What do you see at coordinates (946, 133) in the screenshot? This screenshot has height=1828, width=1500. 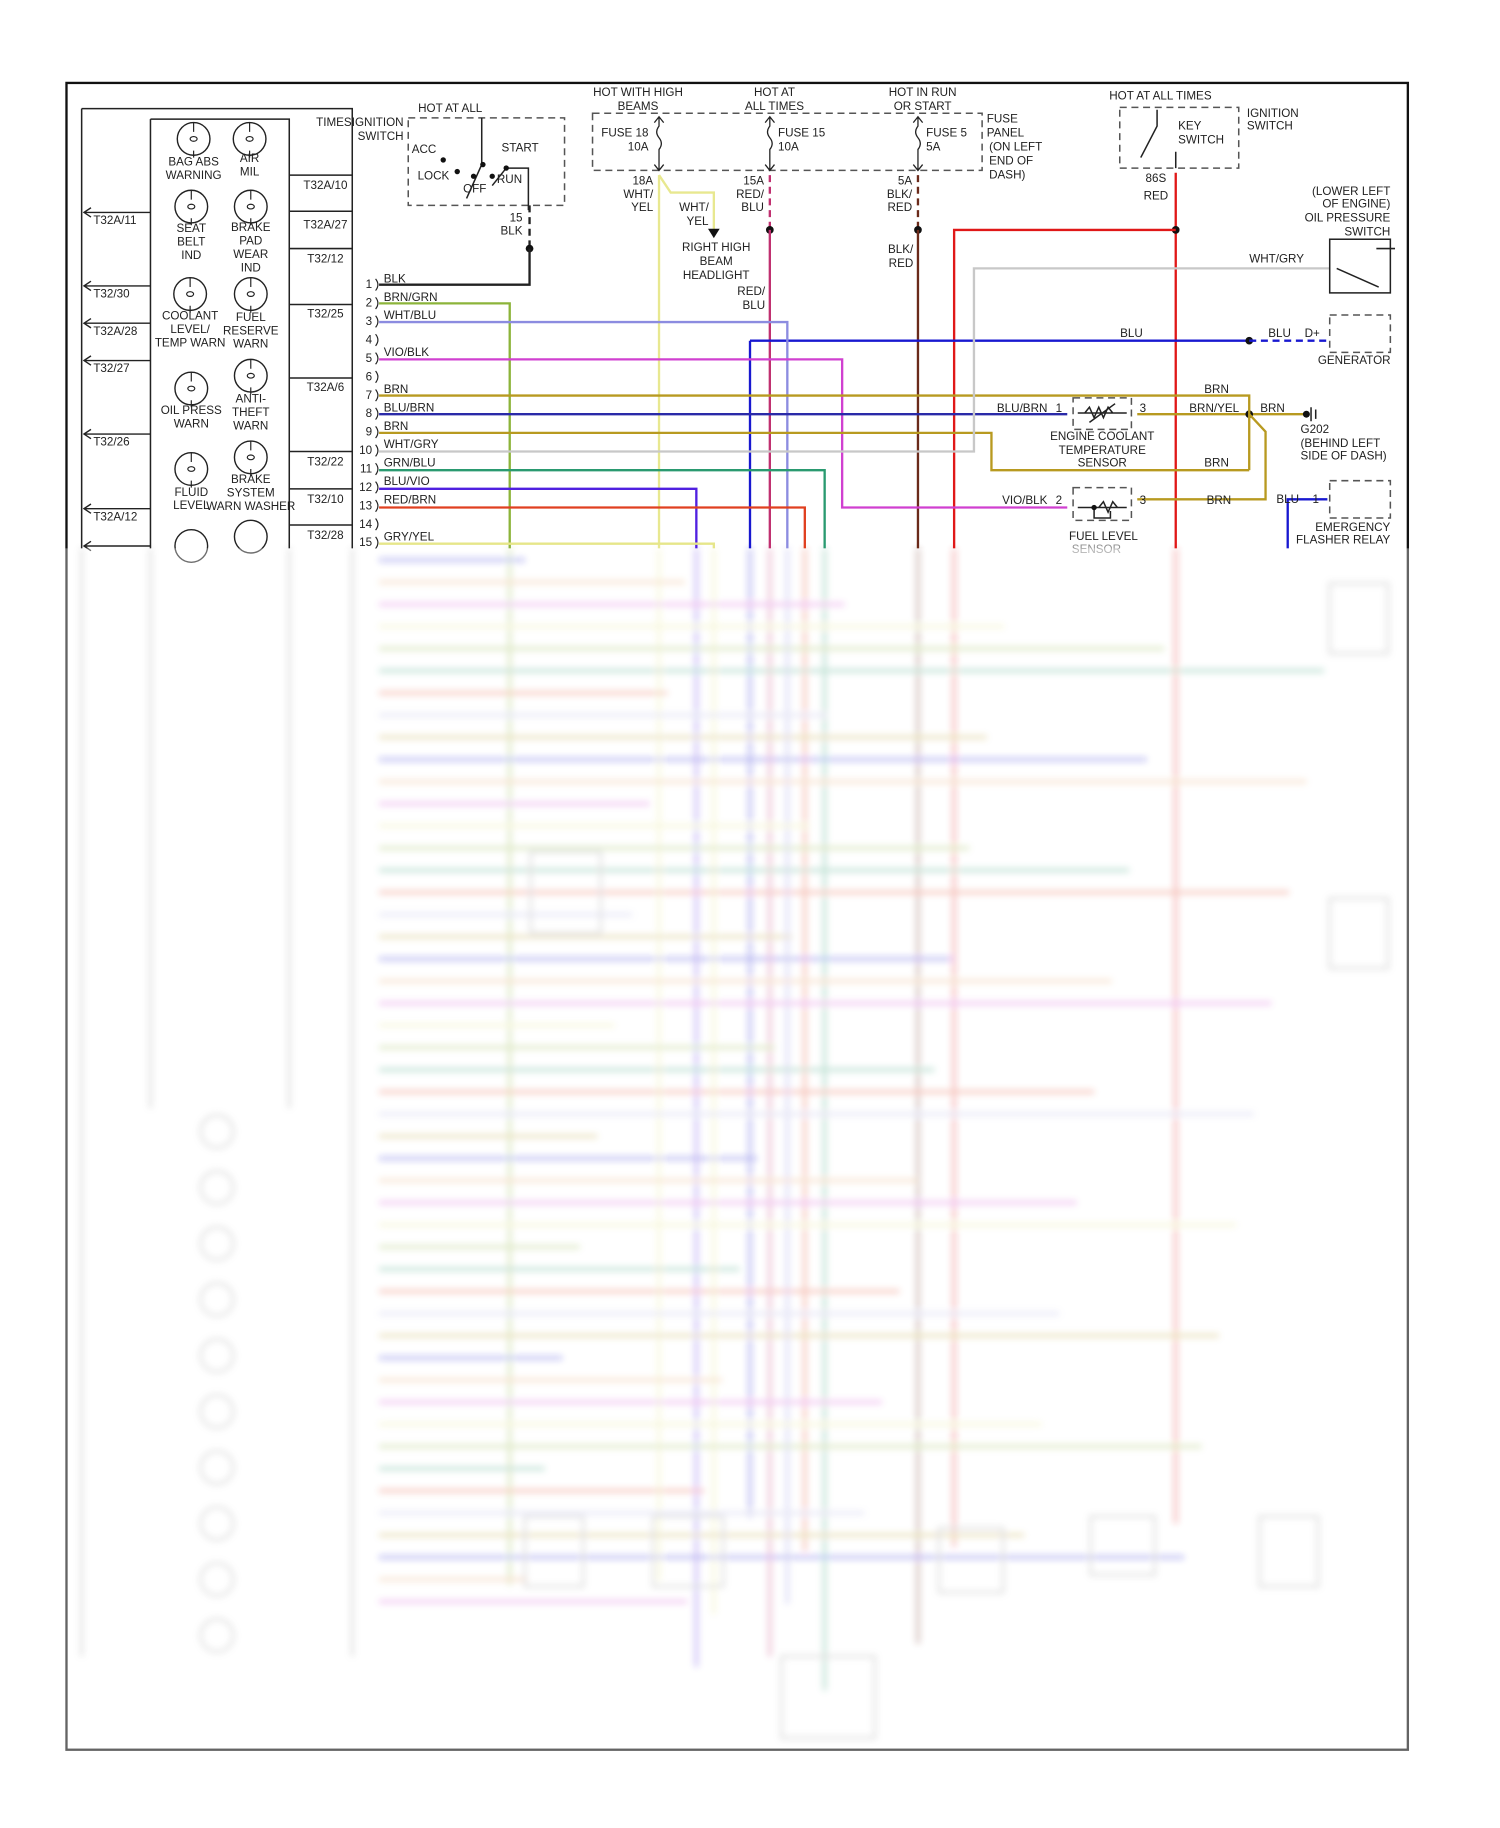 I see `fuse-name: FUSE 5` at bounding box center [946, 133].